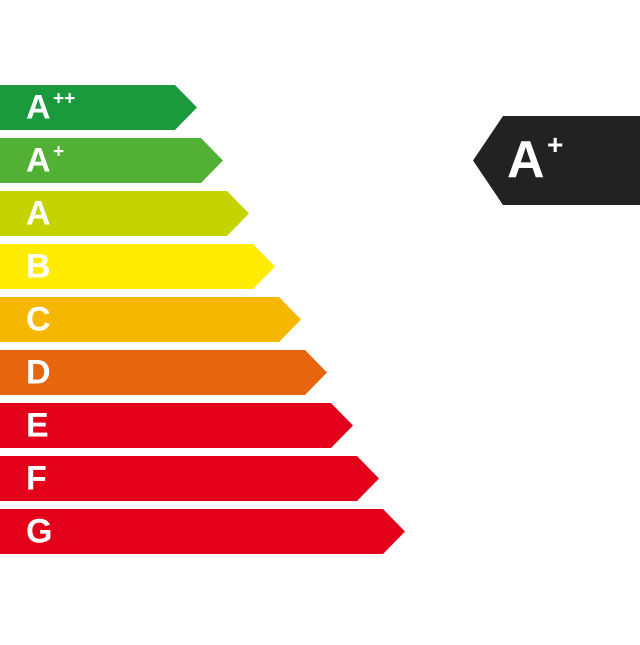 Image resolution: width=640 pixels, height=645 pixels. I want to click on class-letter: B, so click(38, 266).